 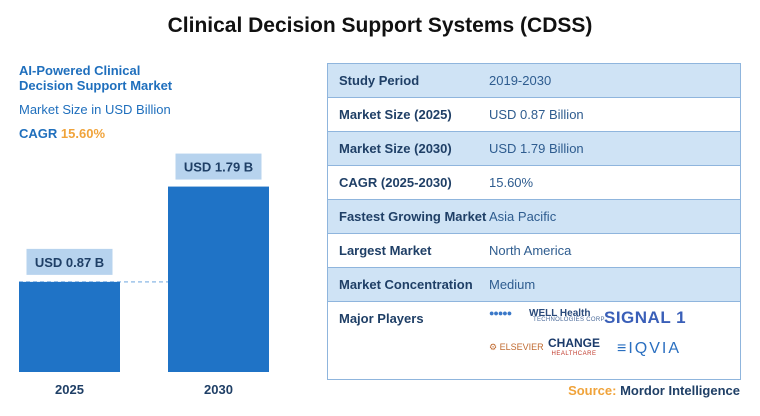 What do you see at coordinates (407, 114) in the screenshot?
I see `row-label: Market Size (2025)` at bounding box center [407, 114].